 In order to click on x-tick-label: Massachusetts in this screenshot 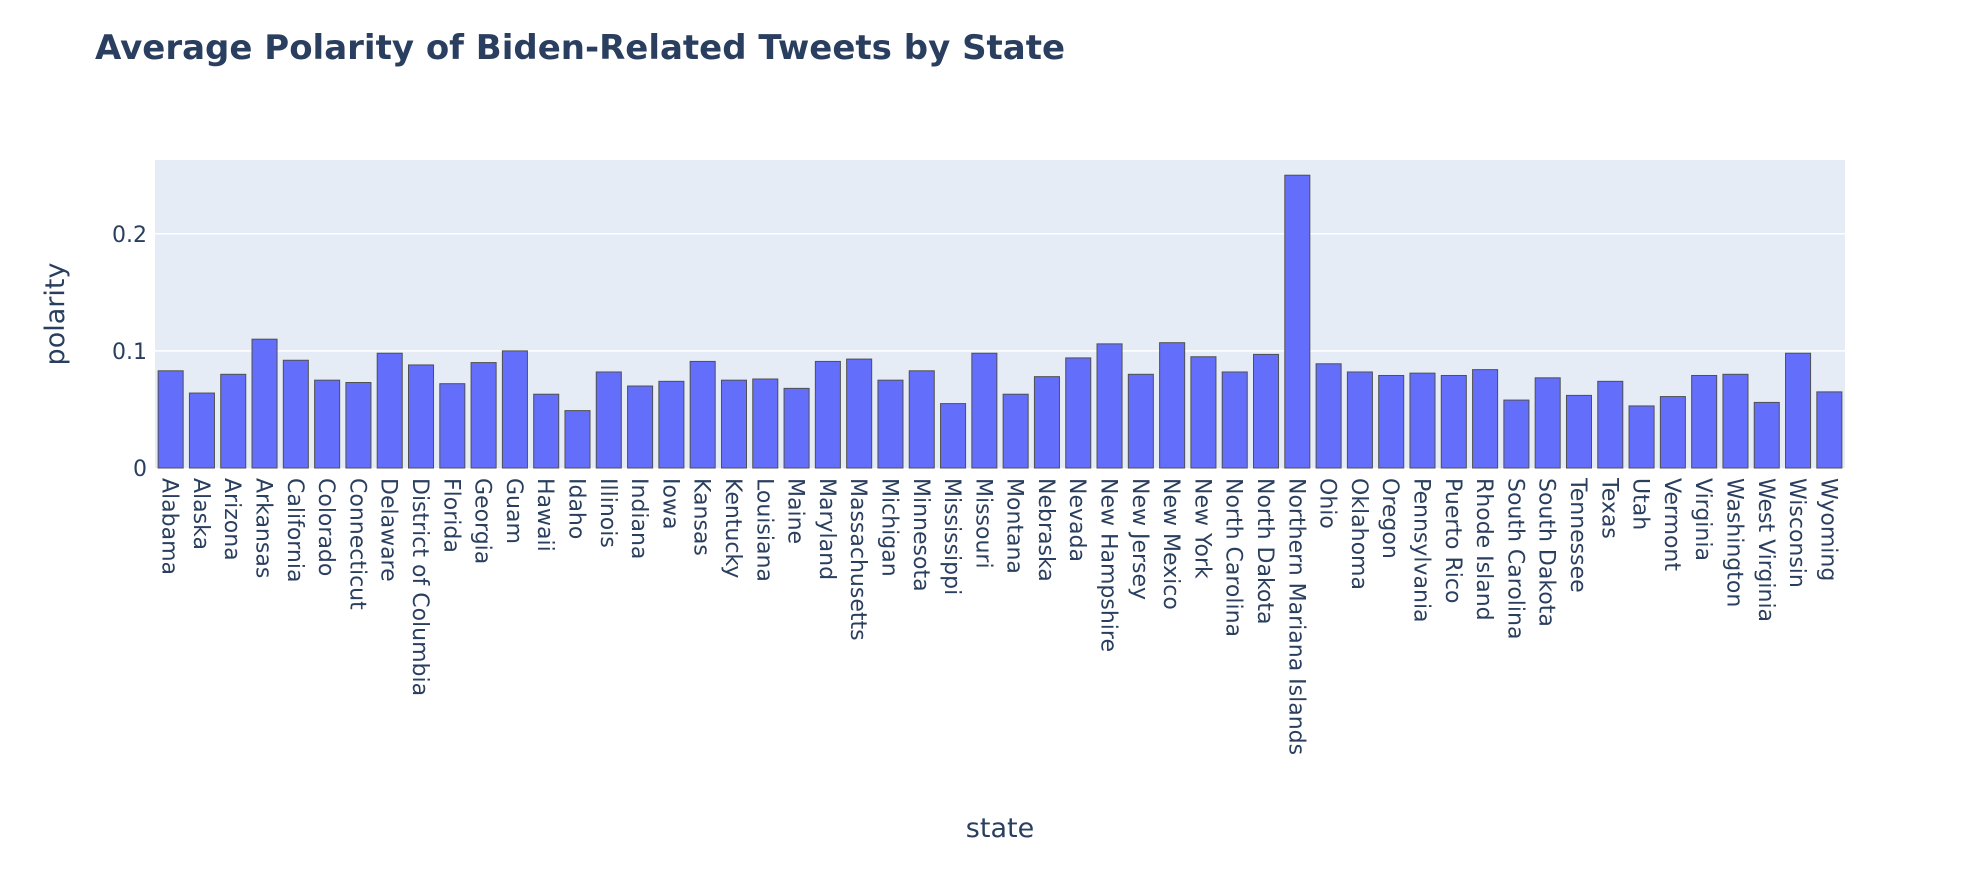, I will do `click(857, 559)`.